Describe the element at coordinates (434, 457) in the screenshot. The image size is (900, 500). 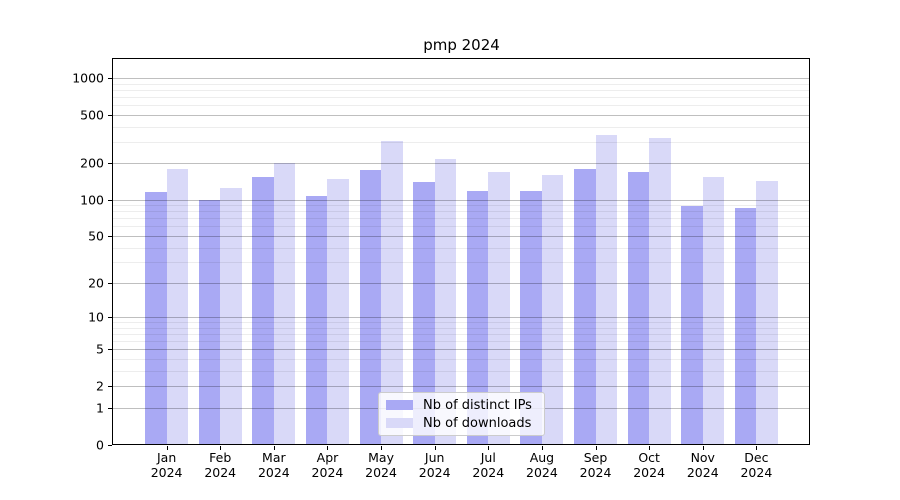
I see `x-tick-month: Jun` at that location.